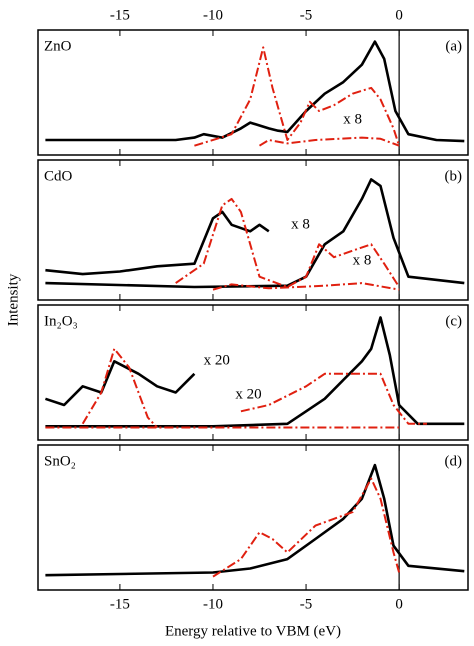 This screenshot has height=646, width=474. I want to click on panel-label: ZnO, so click(58, 46).